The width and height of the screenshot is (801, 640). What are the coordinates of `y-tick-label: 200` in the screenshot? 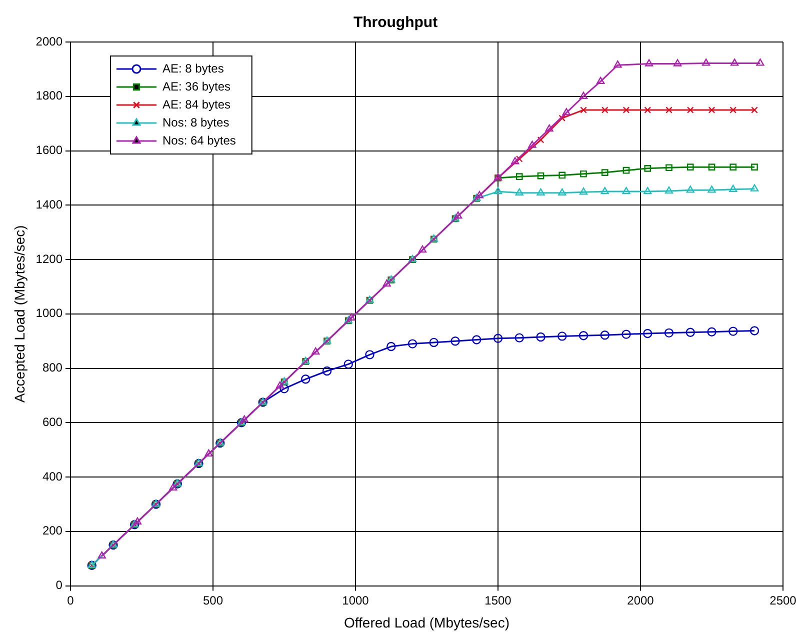 It's located at (52, 531).